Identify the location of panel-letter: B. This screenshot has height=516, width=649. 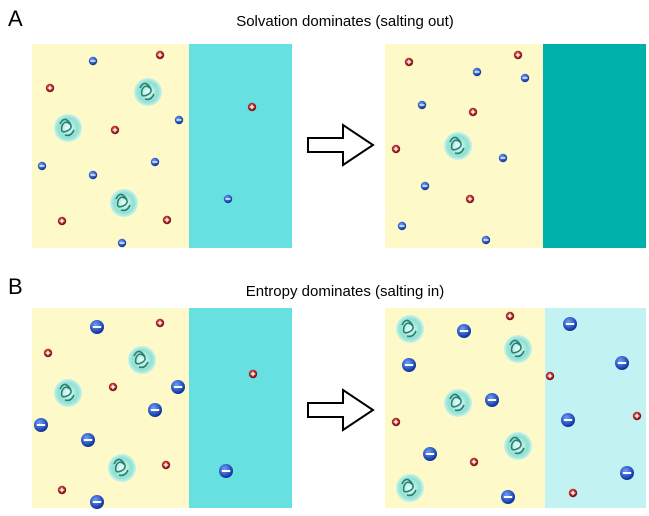
(15, 286).